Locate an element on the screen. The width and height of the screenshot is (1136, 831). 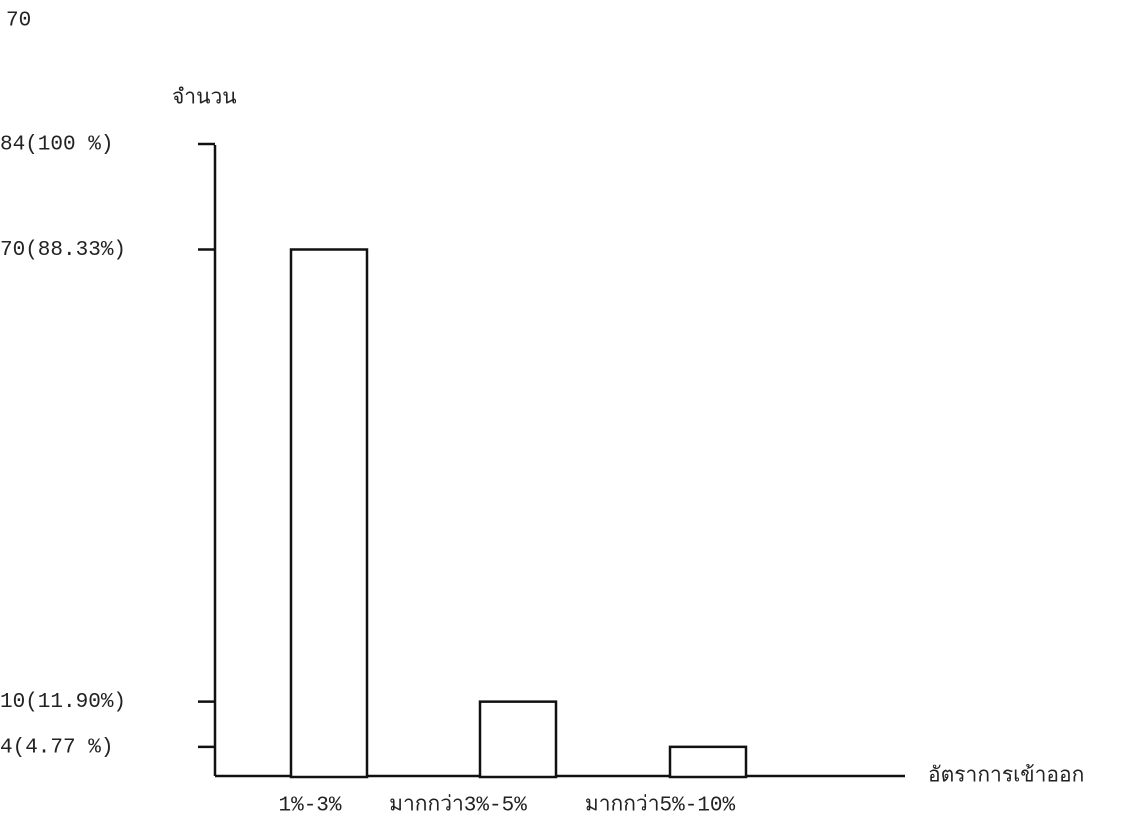
x-axis-label: อัตราการเข้าออก is located at coordinates (1006, 776).